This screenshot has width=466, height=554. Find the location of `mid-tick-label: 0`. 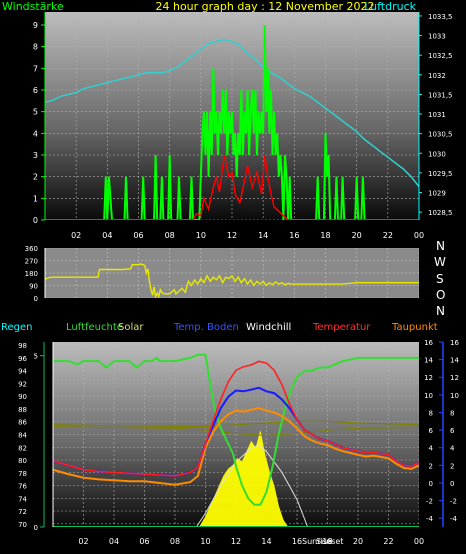

mid-tick-label: 0 is located at coordinates (36, 299).